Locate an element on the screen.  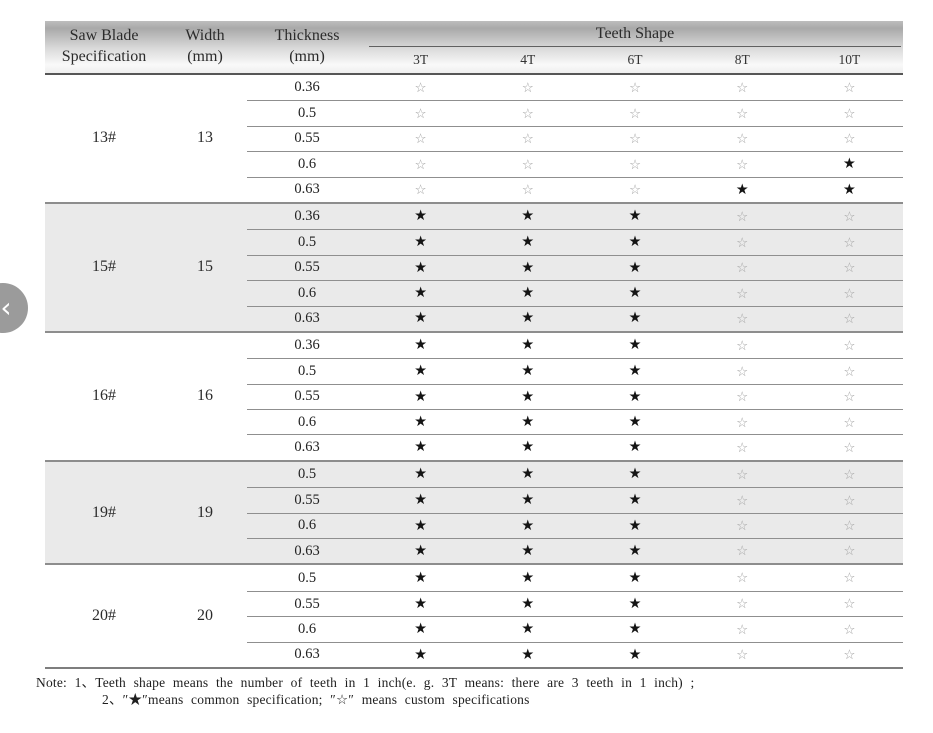
spec-label: 19# is located at coordinates (104, 512).